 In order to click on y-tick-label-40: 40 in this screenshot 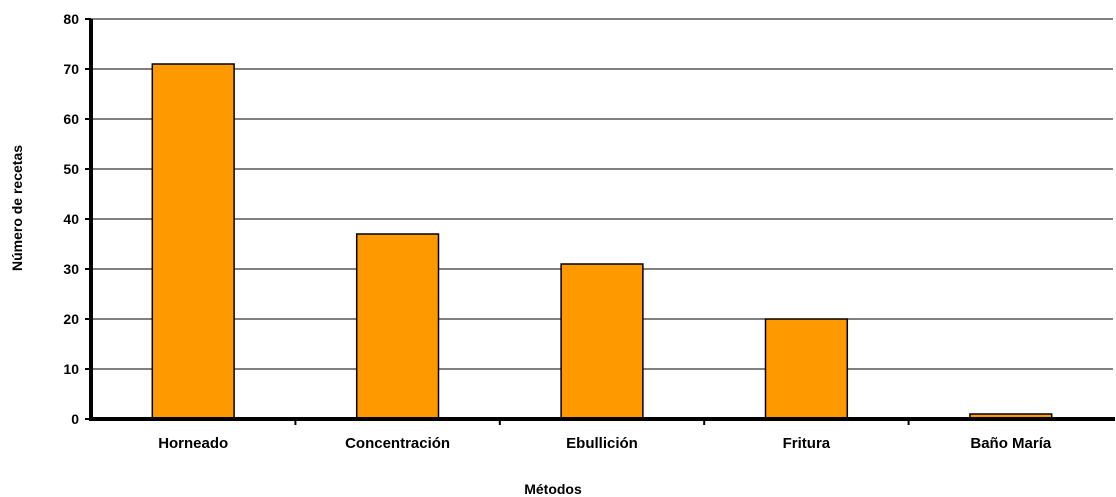, I will do `click(71, 219)`.